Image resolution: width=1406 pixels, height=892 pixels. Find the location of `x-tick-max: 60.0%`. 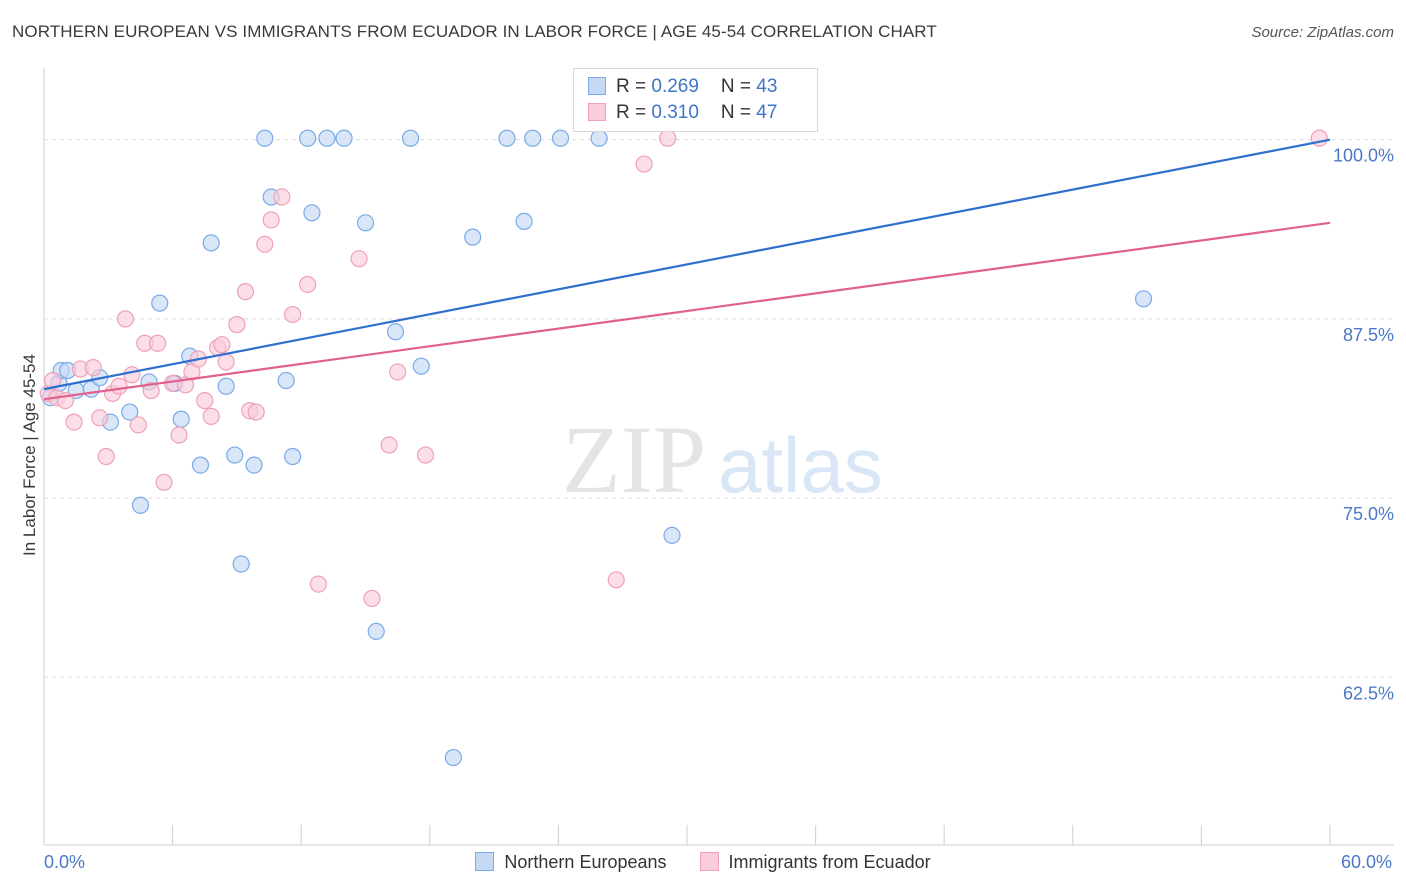

x-tick-max: 60.0% is located at coordinates (1366, 862).